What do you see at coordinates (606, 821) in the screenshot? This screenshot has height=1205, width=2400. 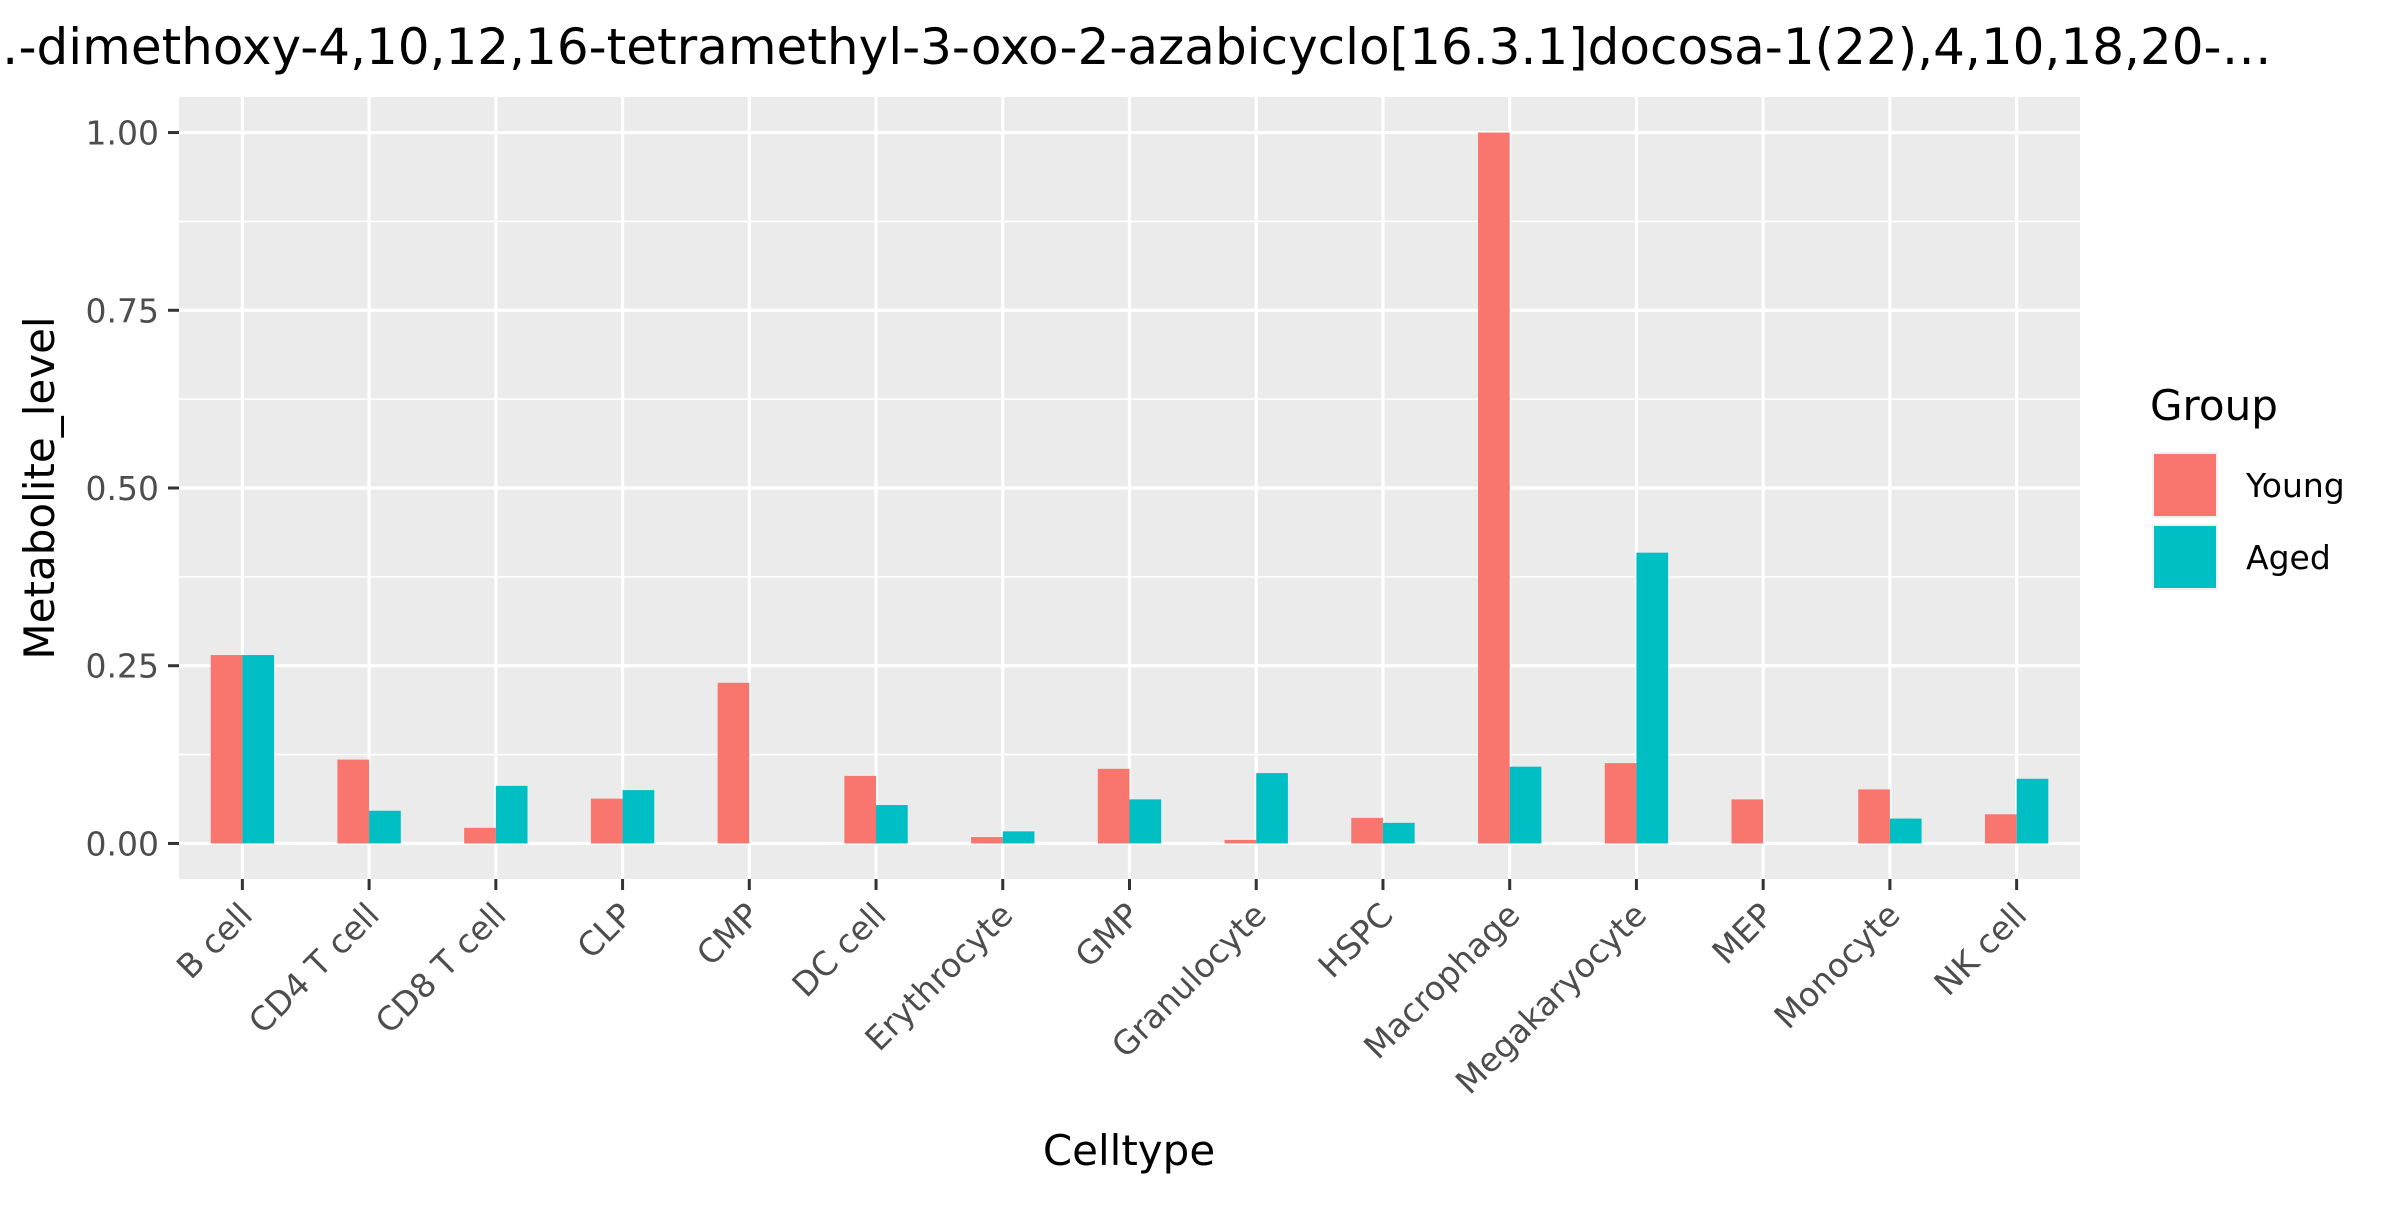 I see `bar-young-clp` at bounding box center [606, 821].